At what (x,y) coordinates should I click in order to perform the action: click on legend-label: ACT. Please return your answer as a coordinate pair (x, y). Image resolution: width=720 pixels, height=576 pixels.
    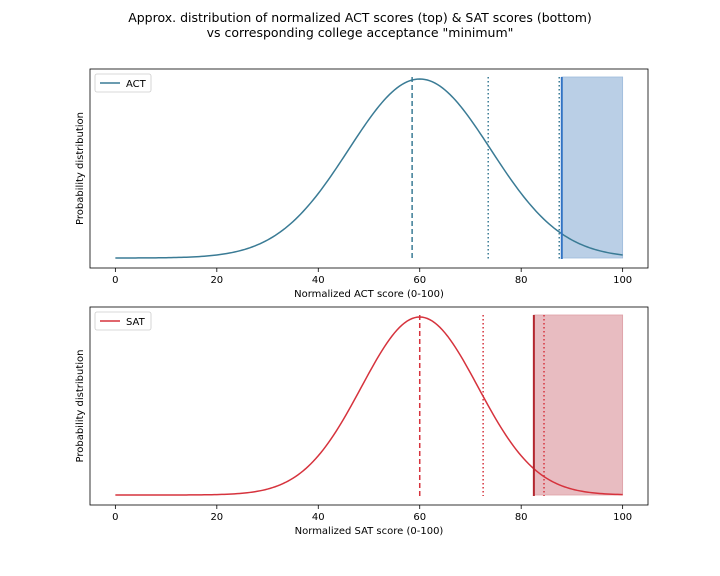
    Looking at the image, I should click on (136, 84).